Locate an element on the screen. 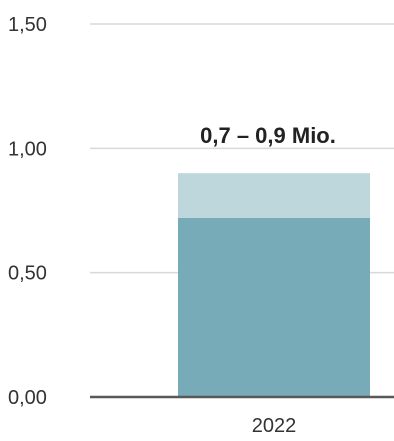 Image resolution: width=394 pixels, height=441 pixels. x-tick-label: 2022 is located at coordinates (274, 426).